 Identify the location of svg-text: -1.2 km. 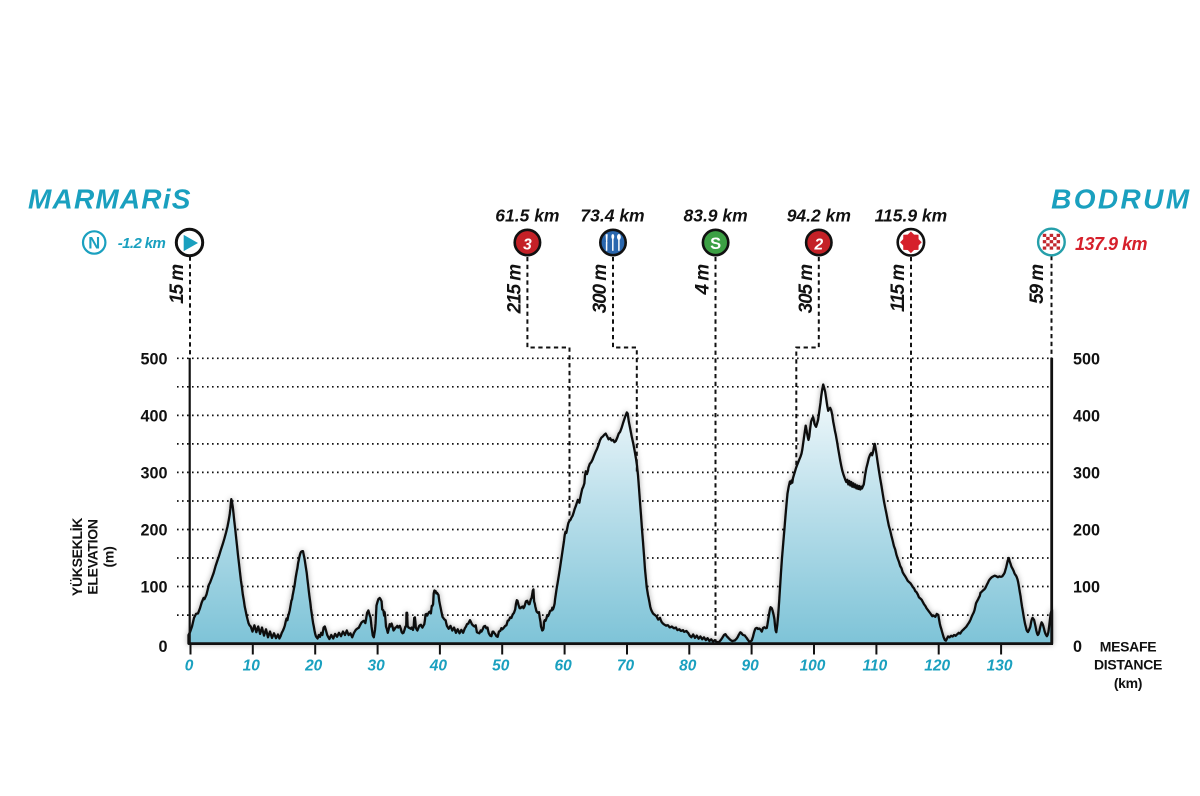
(142, 243).